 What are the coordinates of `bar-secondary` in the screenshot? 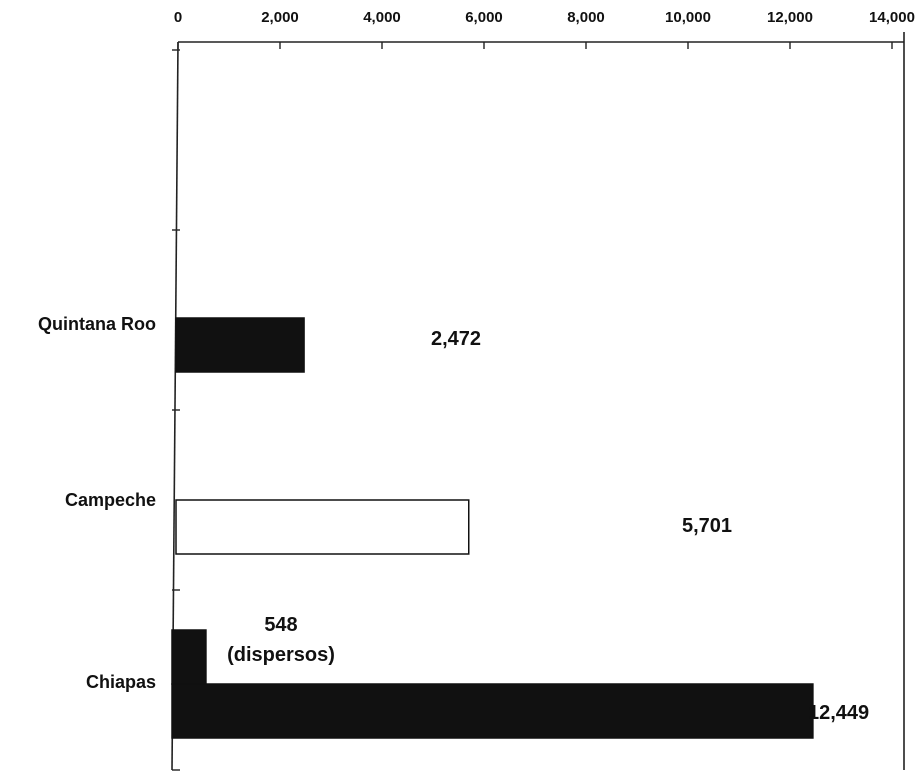 It's located at (189, 657).